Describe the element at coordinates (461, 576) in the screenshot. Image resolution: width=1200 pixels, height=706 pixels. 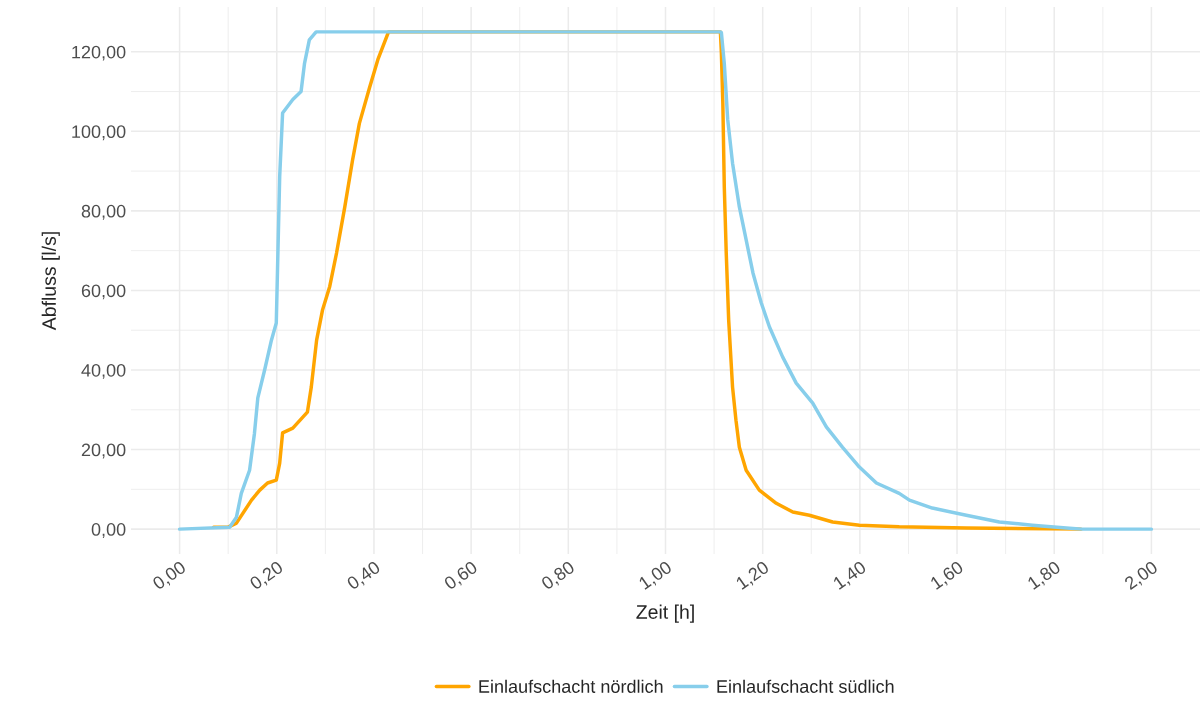
I see `x-tick-label: 0,60` at that location.